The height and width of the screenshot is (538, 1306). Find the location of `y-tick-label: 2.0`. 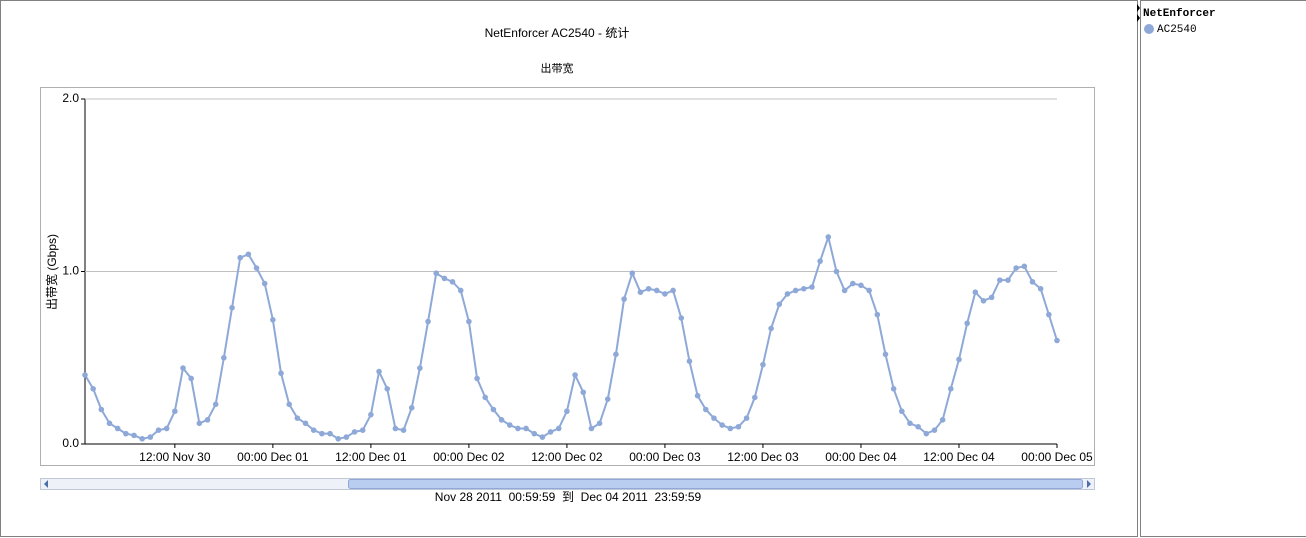

y-tick-label: 2.0 is located at coordinates (70, 98).